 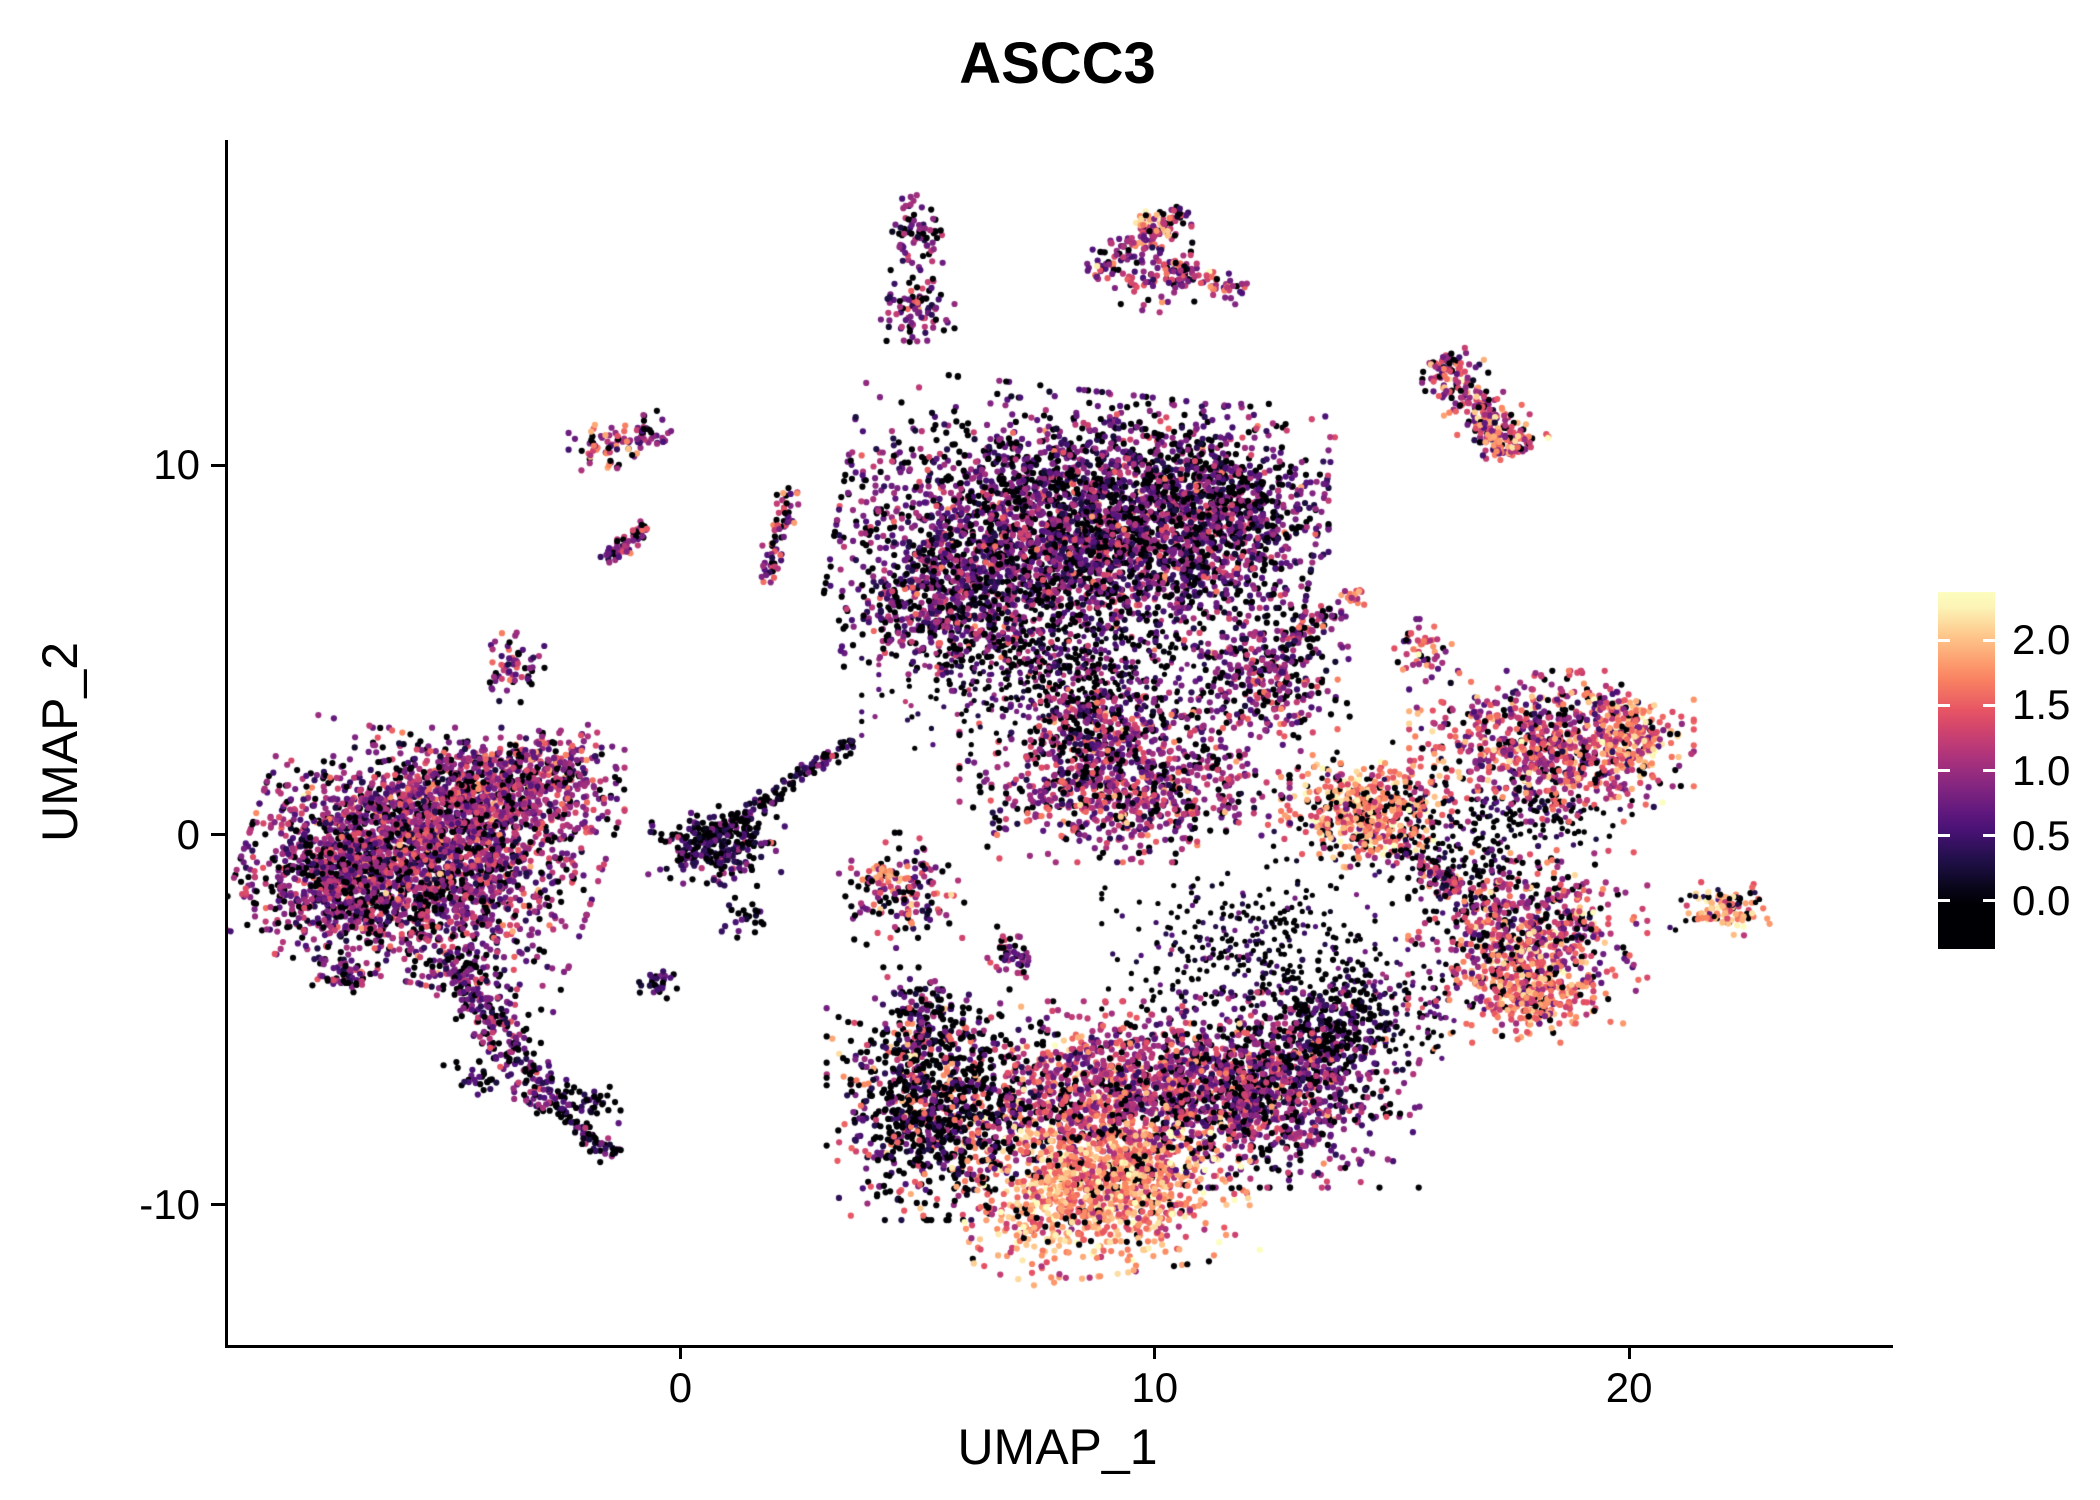 I want to click on plot-title: ASCC3, so click(x=1057, y=63).